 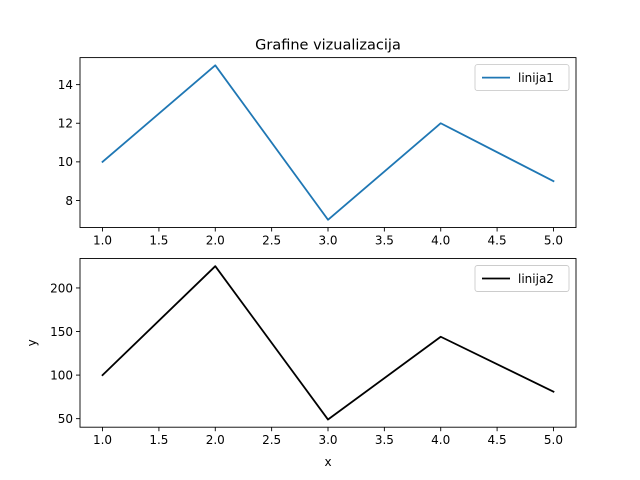 What do you see at coordinates (61, 288) in the screenshot?
I see `y-tick-label: 200` at bounding box center [61, 288].